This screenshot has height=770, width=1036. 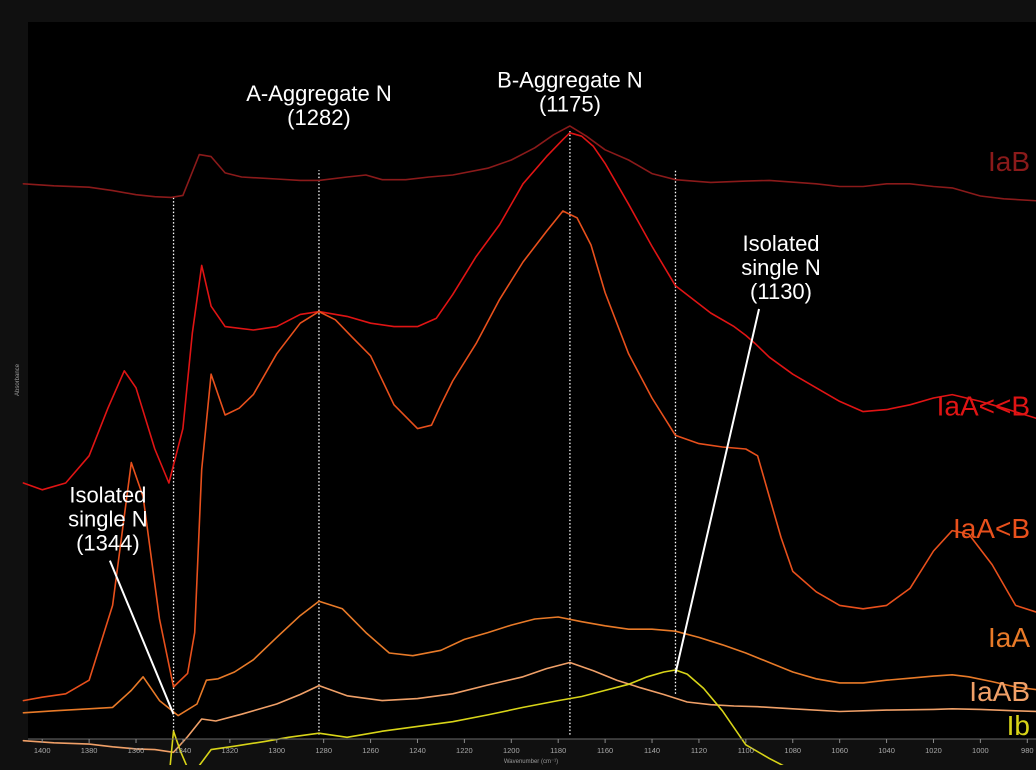 I want to click on series-line-ib, so click(x=484, y=719).